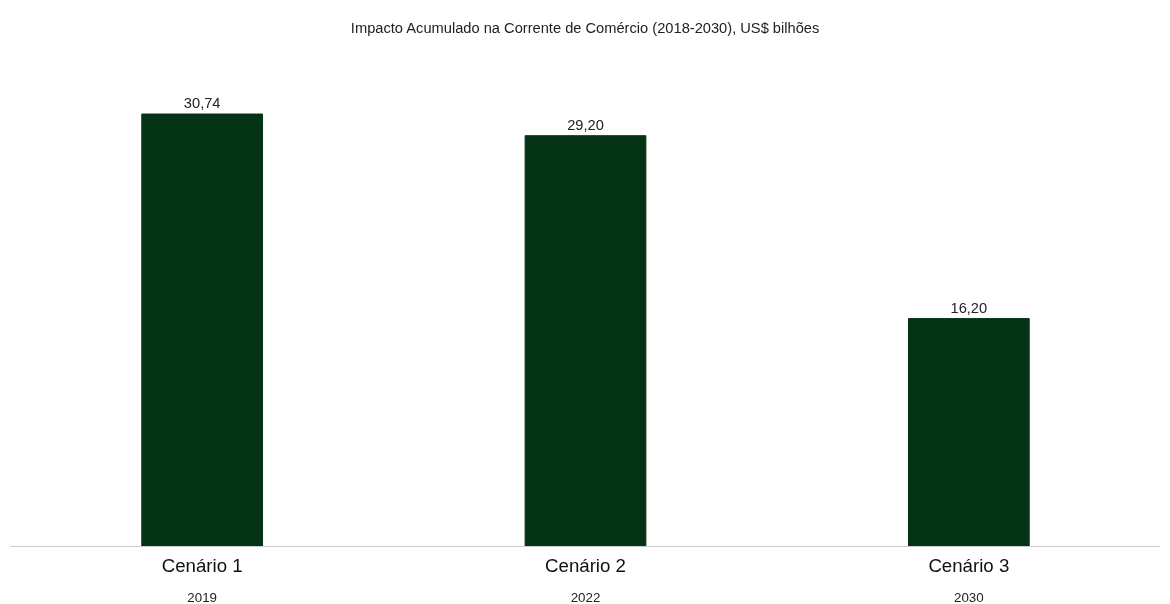 The image size is (1170, 604). What do you see at coordinates (969, 596) in the screenshot?
I see `text: 2030` at bounding box center [969, 596].